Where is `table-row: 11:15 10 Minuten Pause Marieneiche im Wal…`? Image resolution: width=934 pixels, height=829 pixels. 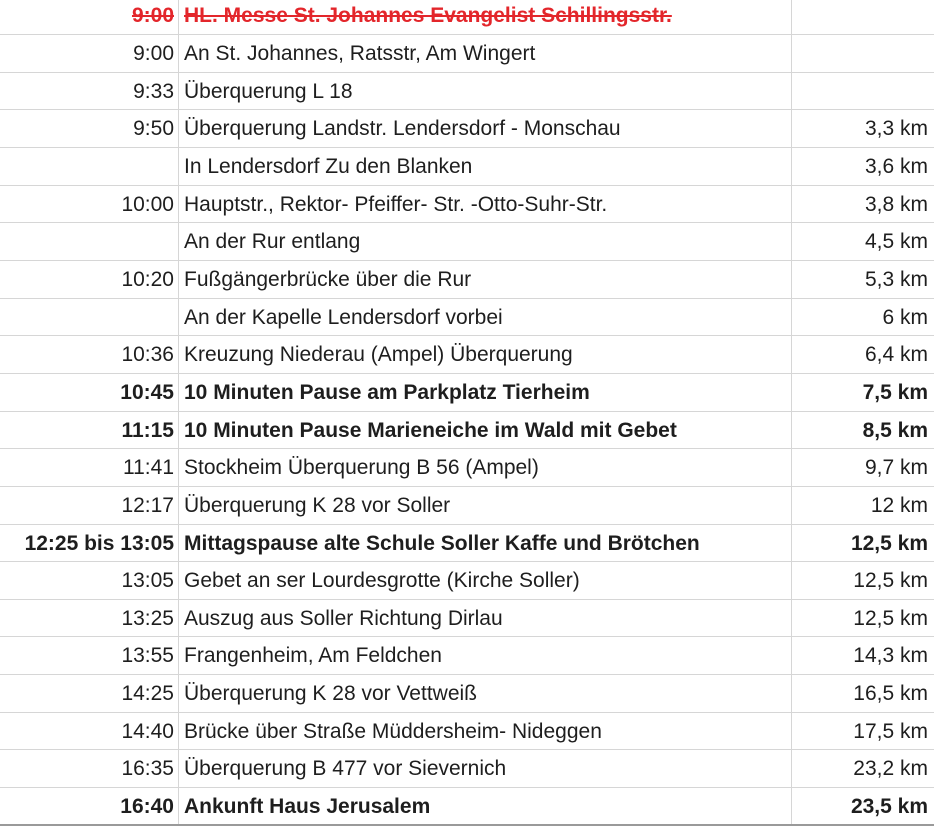 table-row: 11:15 10 Minuten Pause Marieneiche im Wal… is located at coordinates (467, 430).